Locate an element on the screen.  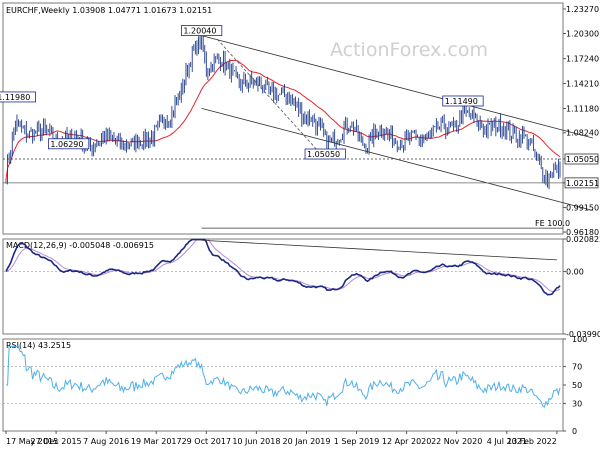
price-tick-label: 0.96180 is located at coordinates (582, 232).